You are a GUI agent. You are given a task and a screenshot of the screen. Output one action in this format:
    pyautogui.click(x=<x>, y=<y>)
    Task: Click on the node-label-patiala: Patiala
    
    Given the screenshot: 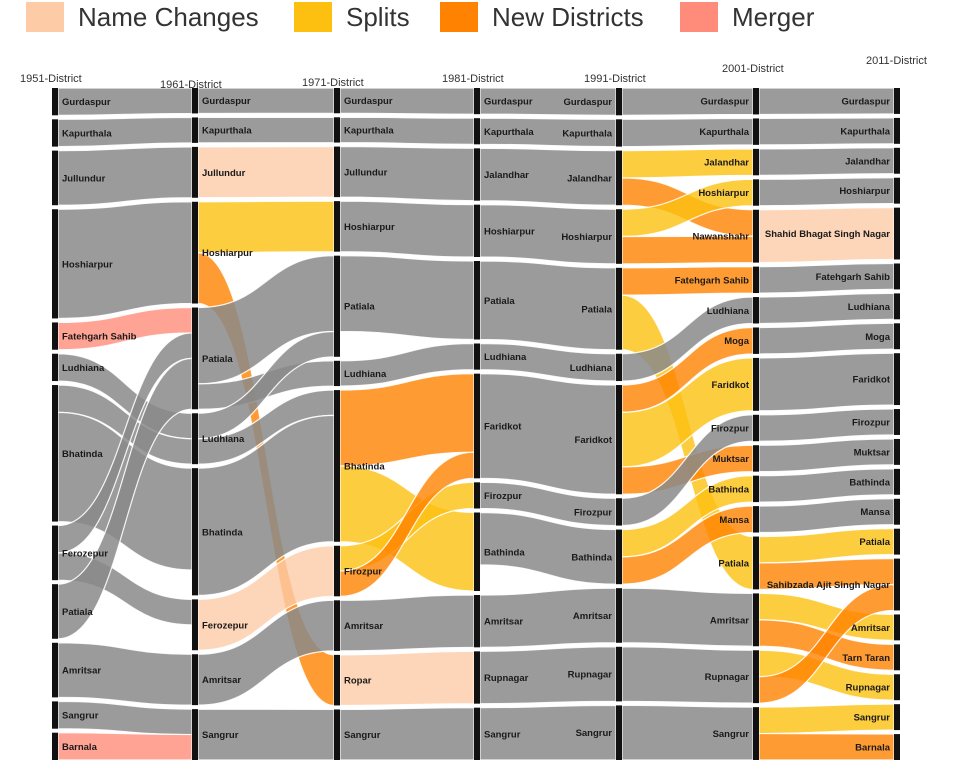 What is the action you would take?
    pyautogui.click(x=359, y=307)
    